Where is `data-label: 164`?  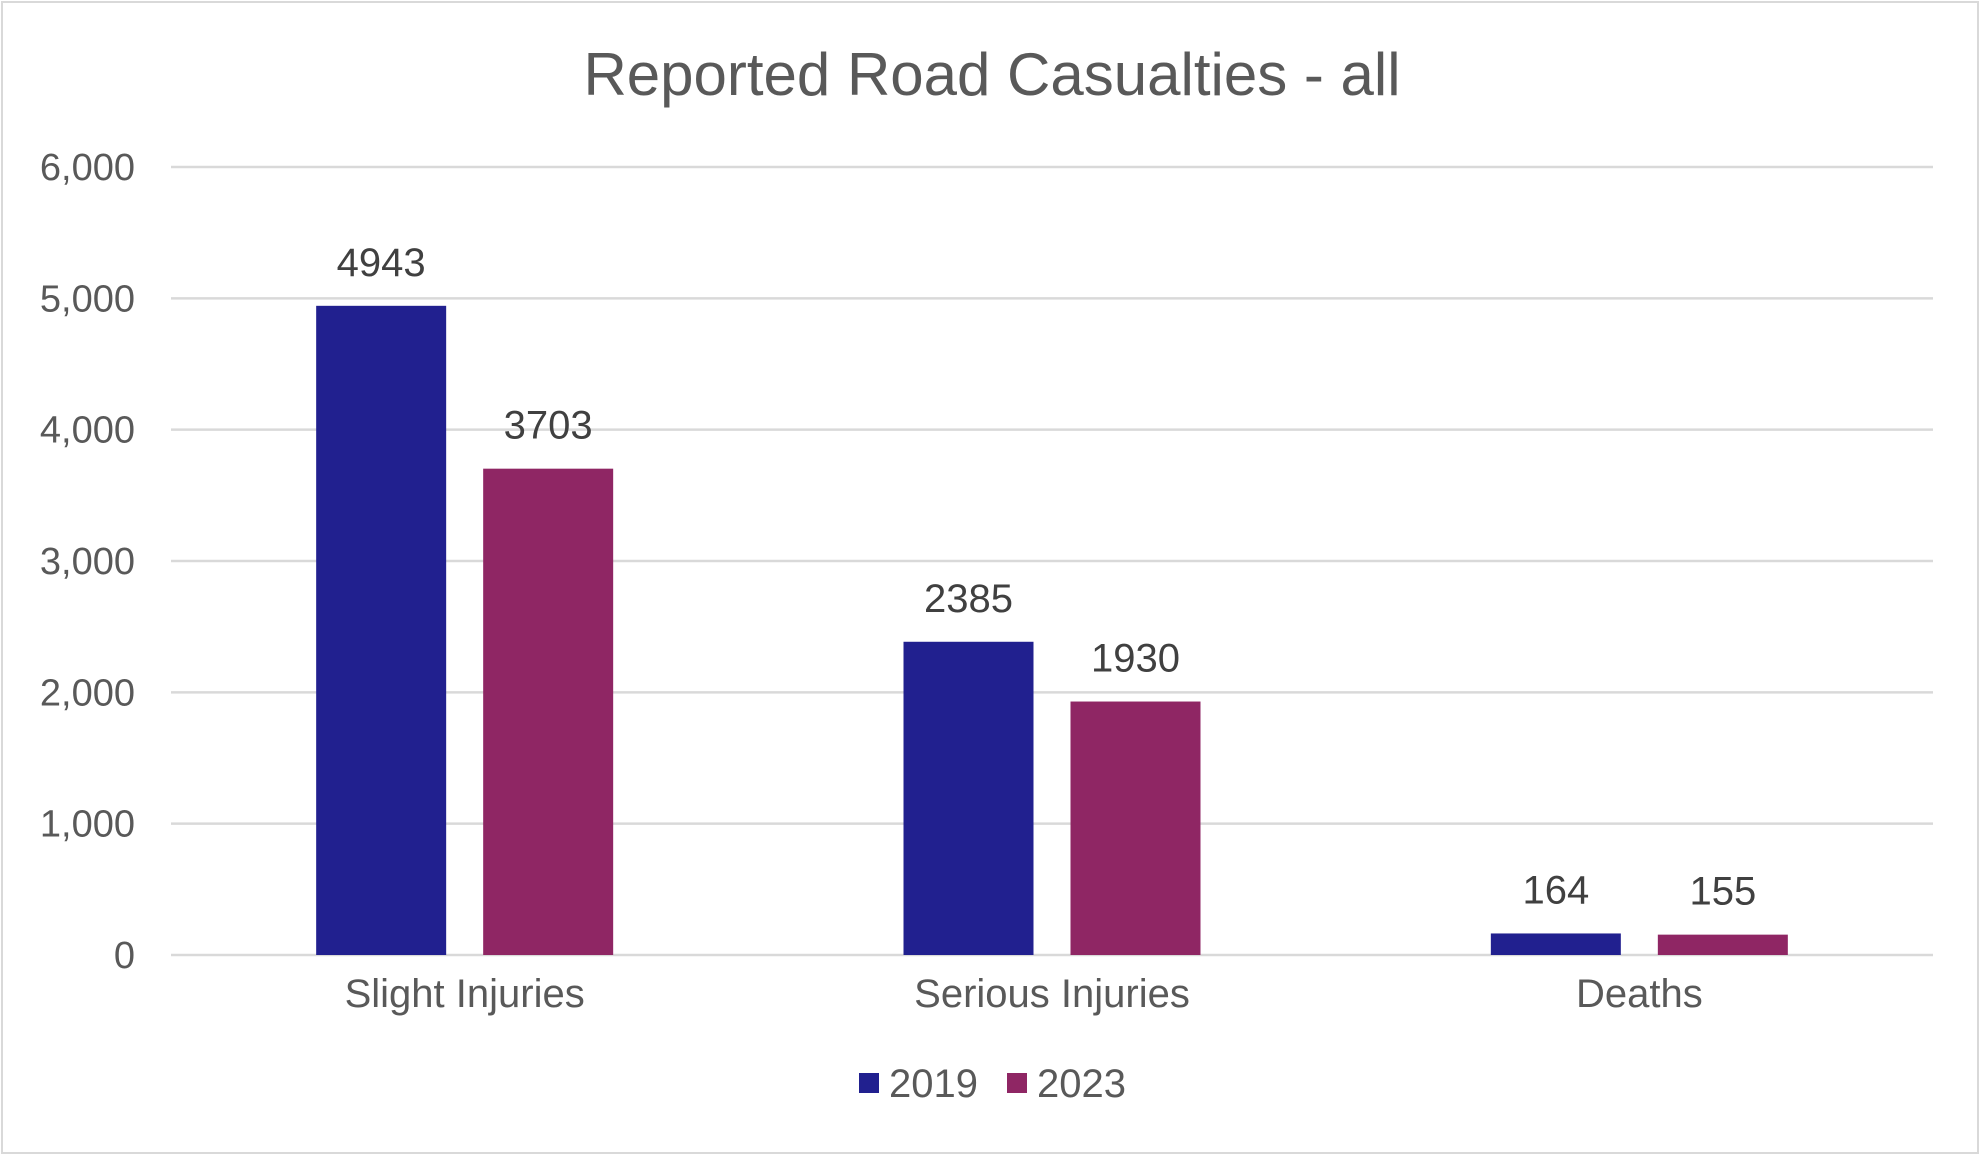 data-label: 164 is located at coordinates (1555, 890).